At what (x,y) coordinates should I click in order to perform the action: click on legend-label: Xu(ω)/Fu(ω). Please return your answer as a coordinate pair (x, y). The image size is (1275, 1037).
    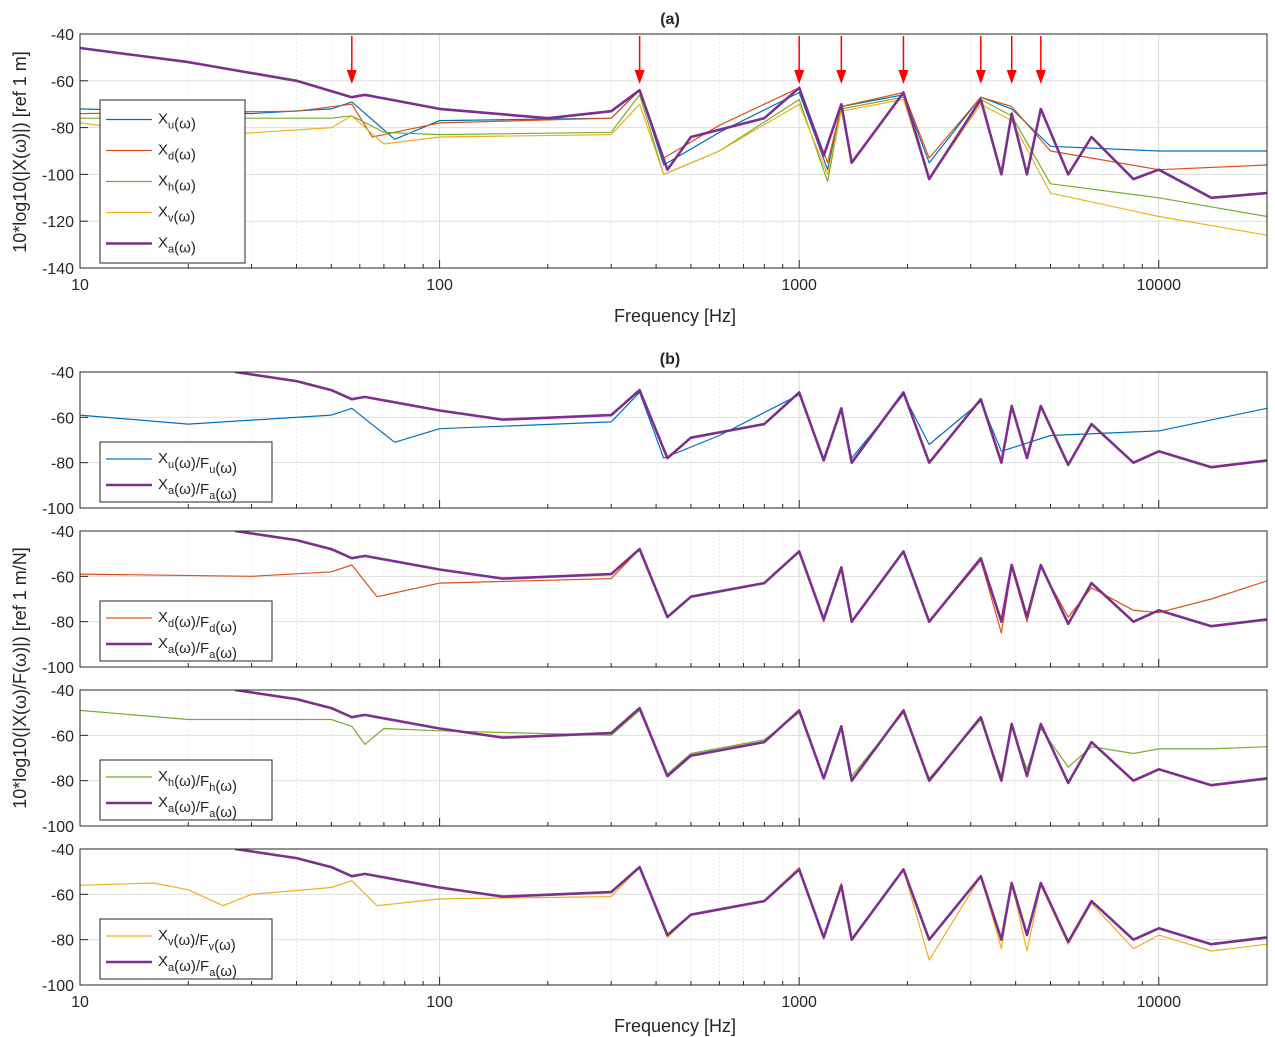
    Looking at the image, I should click on (197, 463).